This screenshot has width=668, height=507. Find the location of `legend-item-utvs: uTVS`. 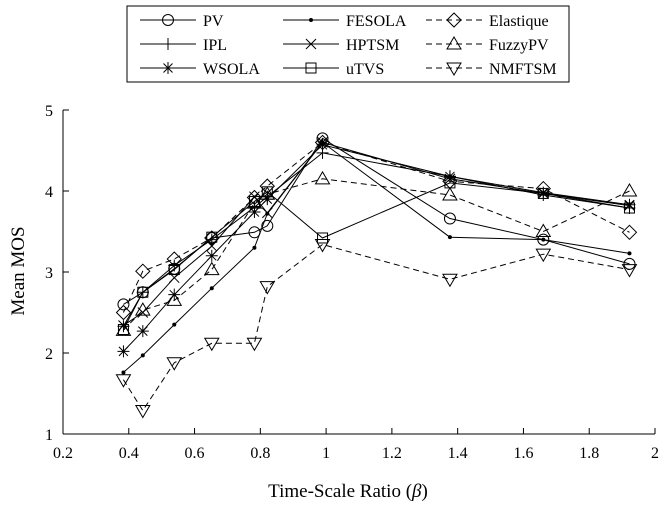

legend-item-utvs: uTVS is located at coordinates (333, 69).